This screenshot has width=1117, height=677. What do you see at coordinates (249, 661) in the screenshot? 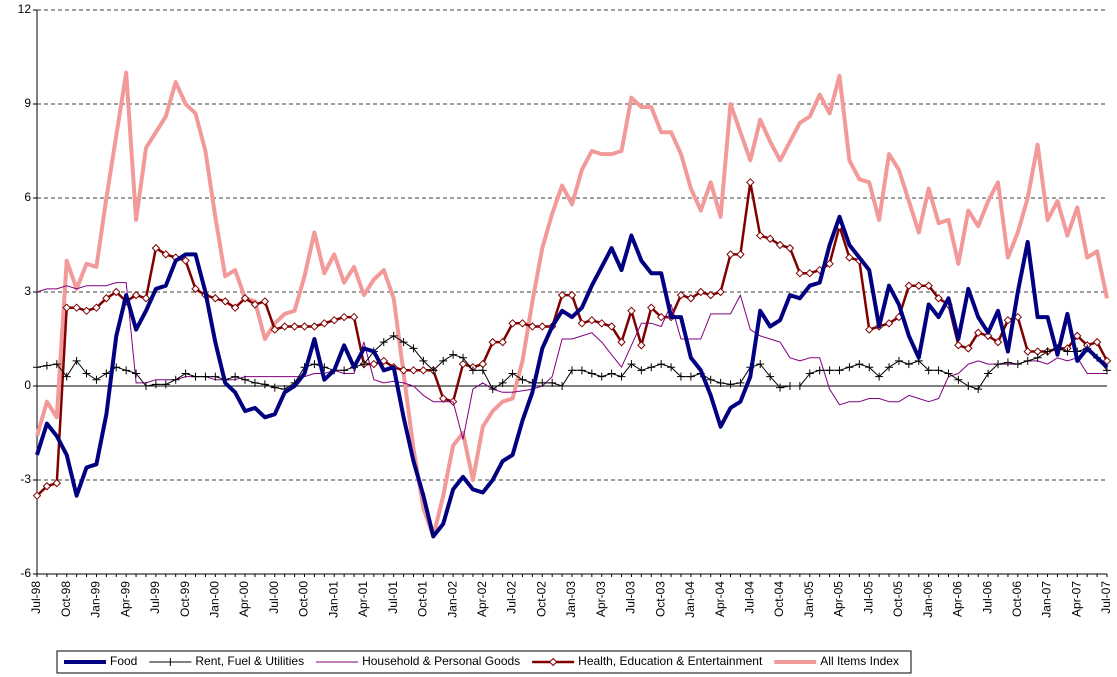
I see `legend-label: Rent, Fuel & Utilities` at bounding box center [249, 661].